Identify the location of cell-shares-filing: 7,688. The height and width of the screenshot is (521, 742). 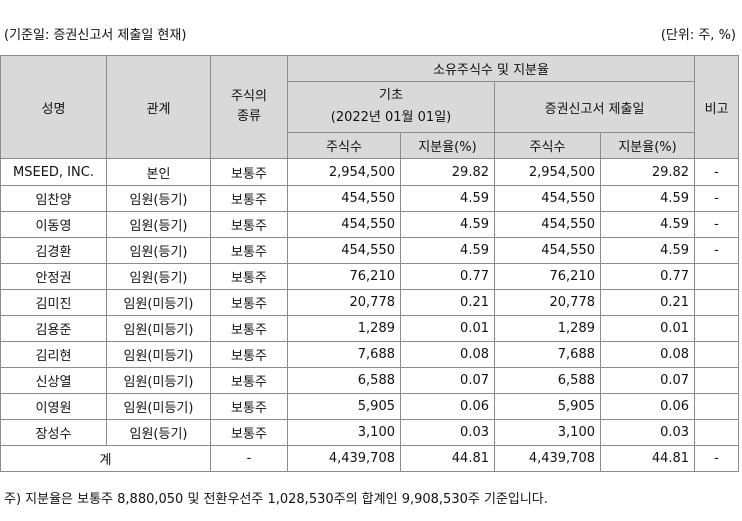
(547, 354).